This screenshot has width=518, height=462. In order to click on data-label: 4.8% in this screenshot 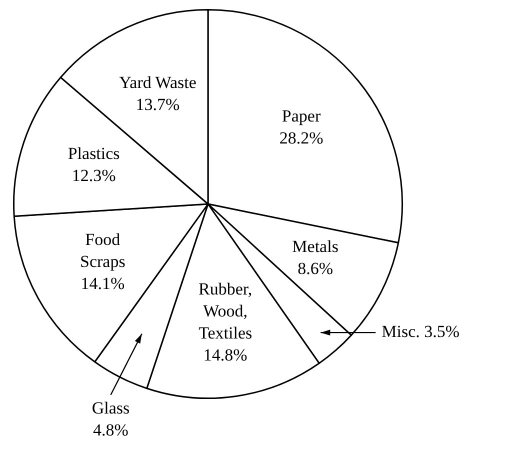, I will do `click(110, 430)`.